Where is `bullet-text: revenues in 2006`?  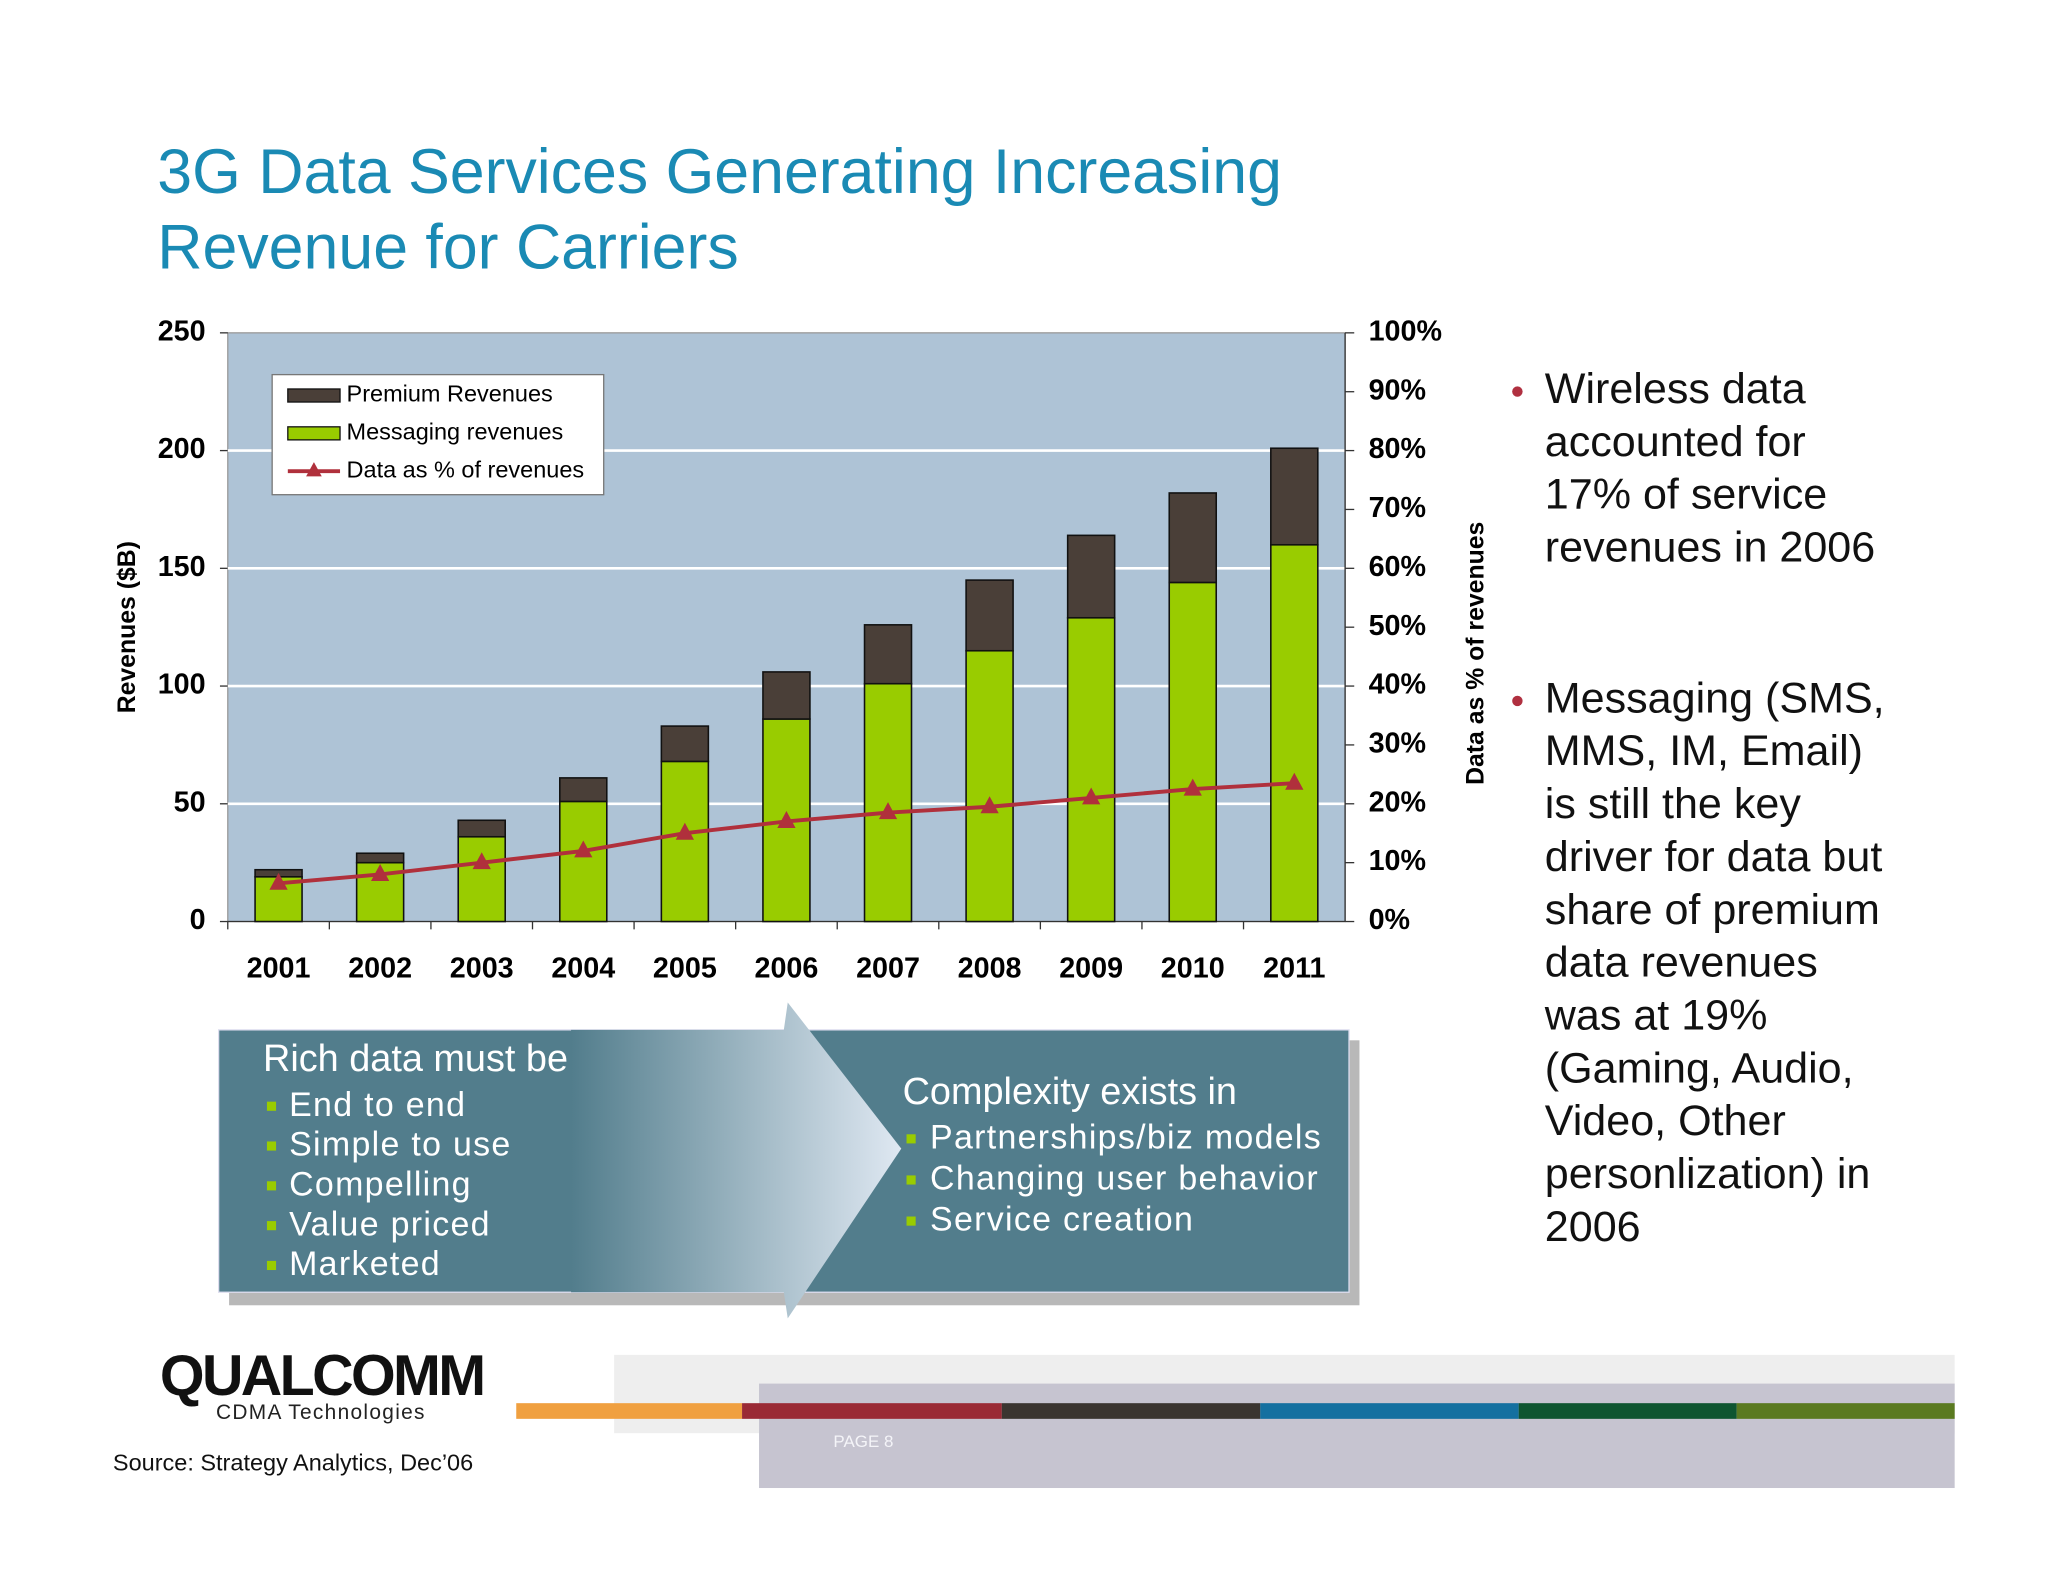
bullet-text: revenues in 2006 is located at coordinates (1710, 548).